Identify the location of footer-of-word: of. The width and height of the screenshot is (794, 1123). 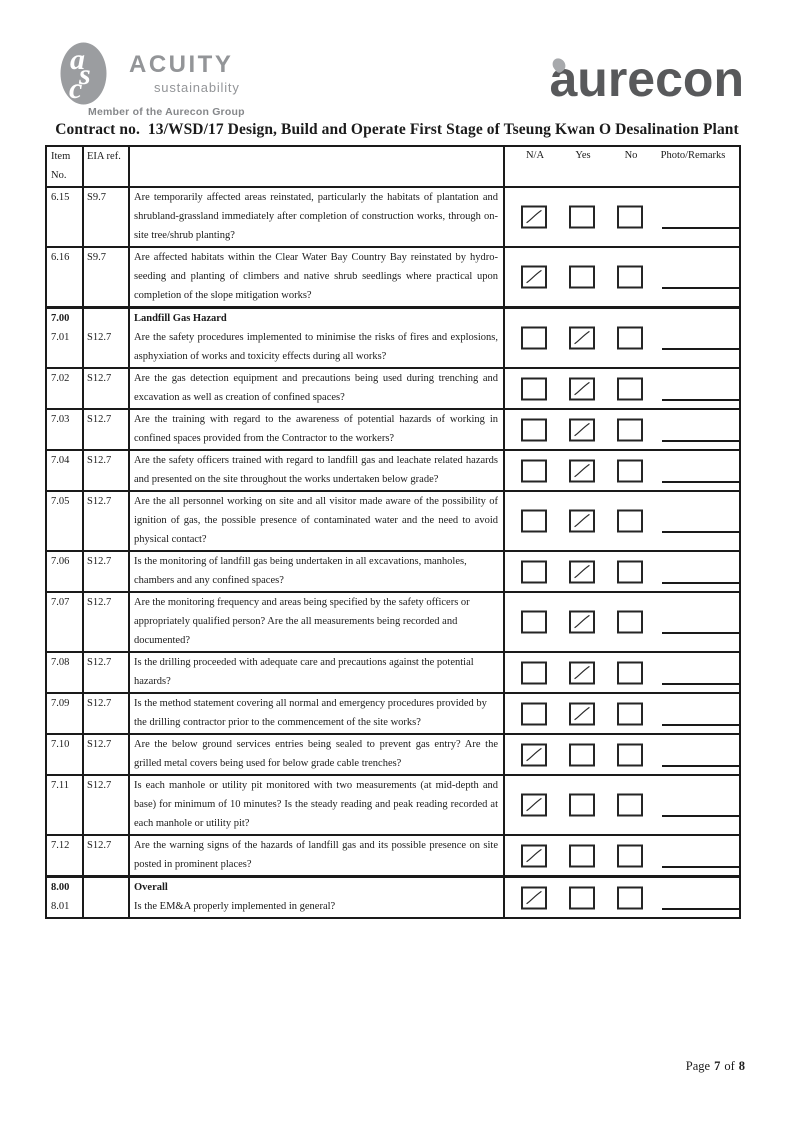
(729, 1066).